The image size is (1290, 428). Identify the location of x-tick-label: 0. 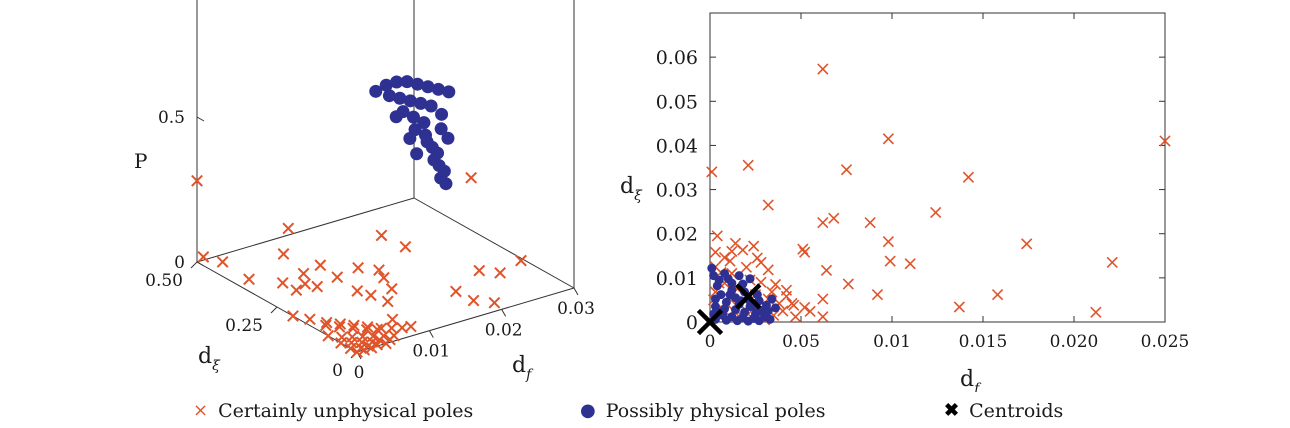
(359, 373).